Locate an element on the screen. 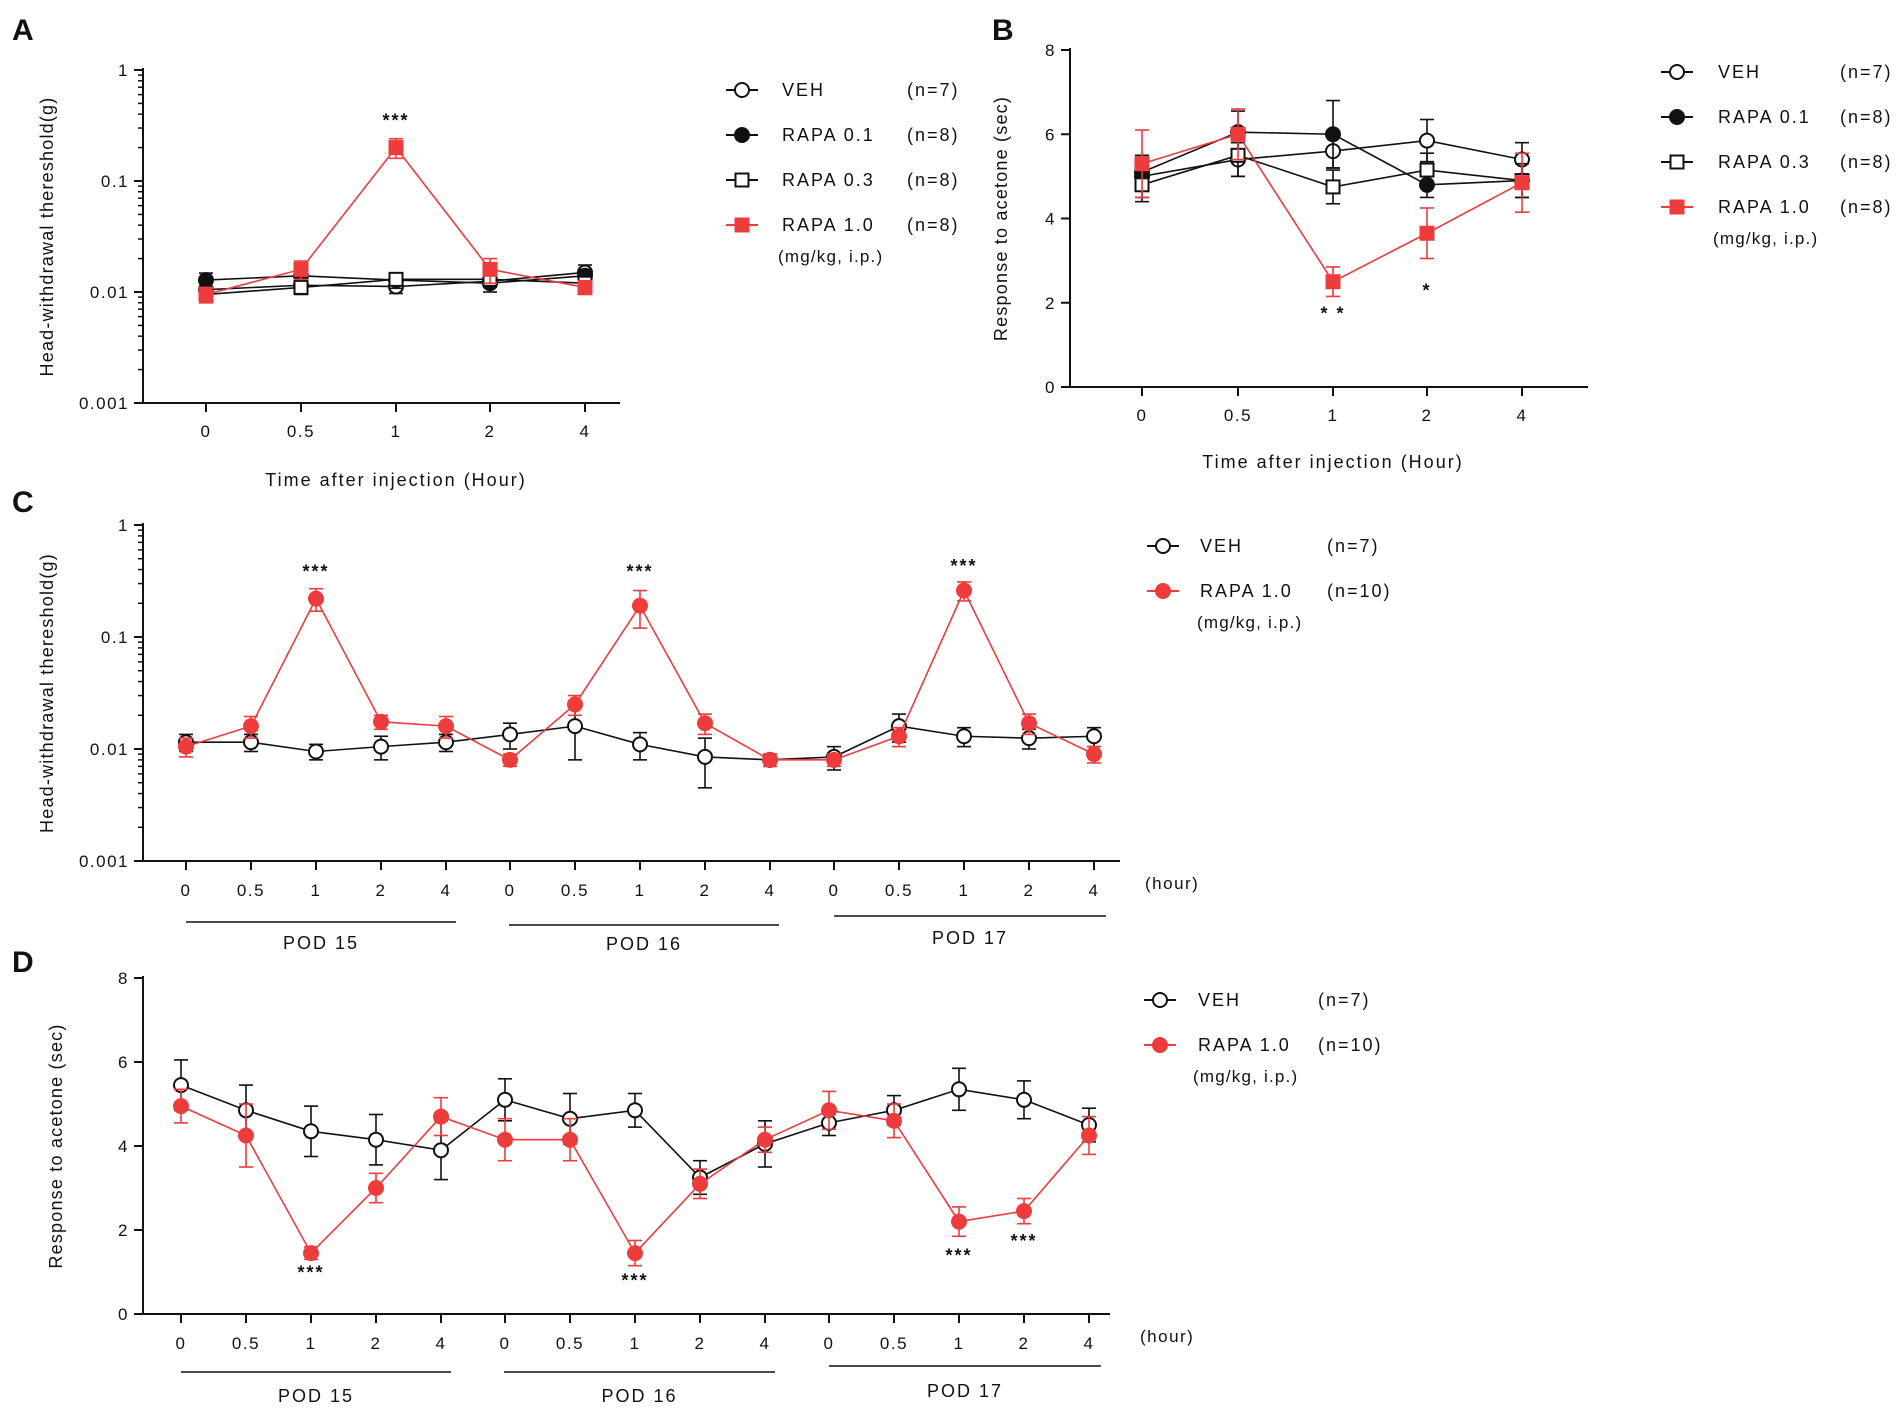 The width and height of the screenshot is (1904, 1408). y-tick-label: 6 is located at coordinates (123, 1062).